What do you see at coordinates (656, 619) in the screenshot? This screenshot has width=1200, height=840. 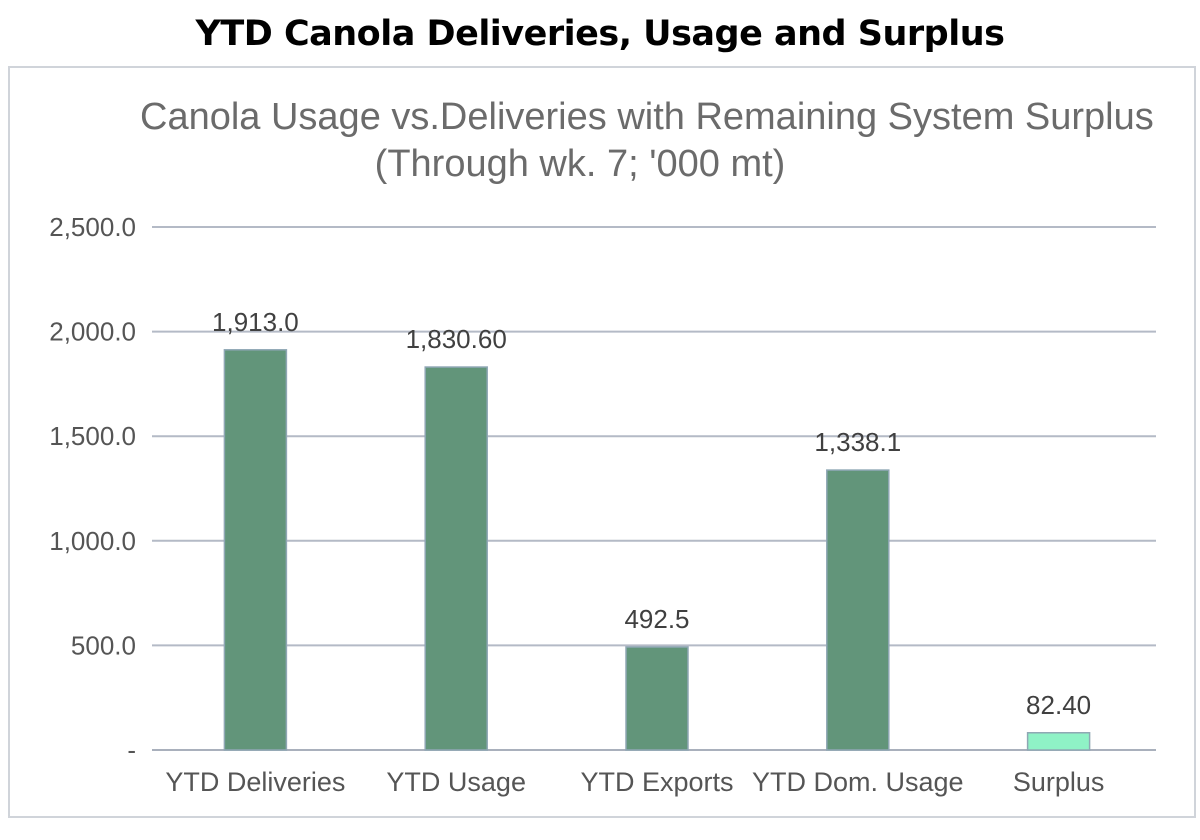 I see `data-label: 492.5` at bounding box center [656, 619].